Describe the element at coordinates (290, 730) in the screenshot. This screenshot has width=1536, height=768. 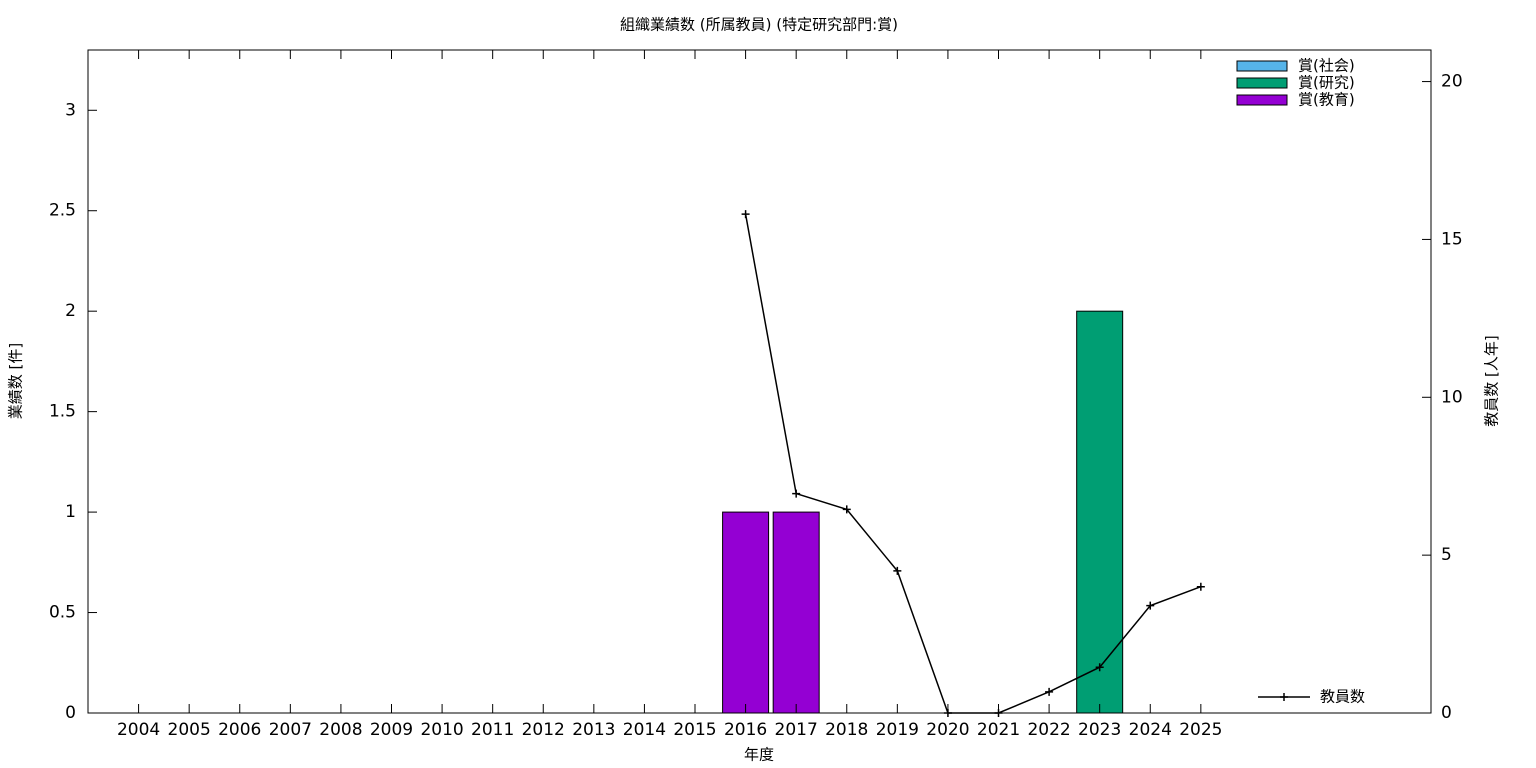
I see `x-tick-label: 2007` at that location.